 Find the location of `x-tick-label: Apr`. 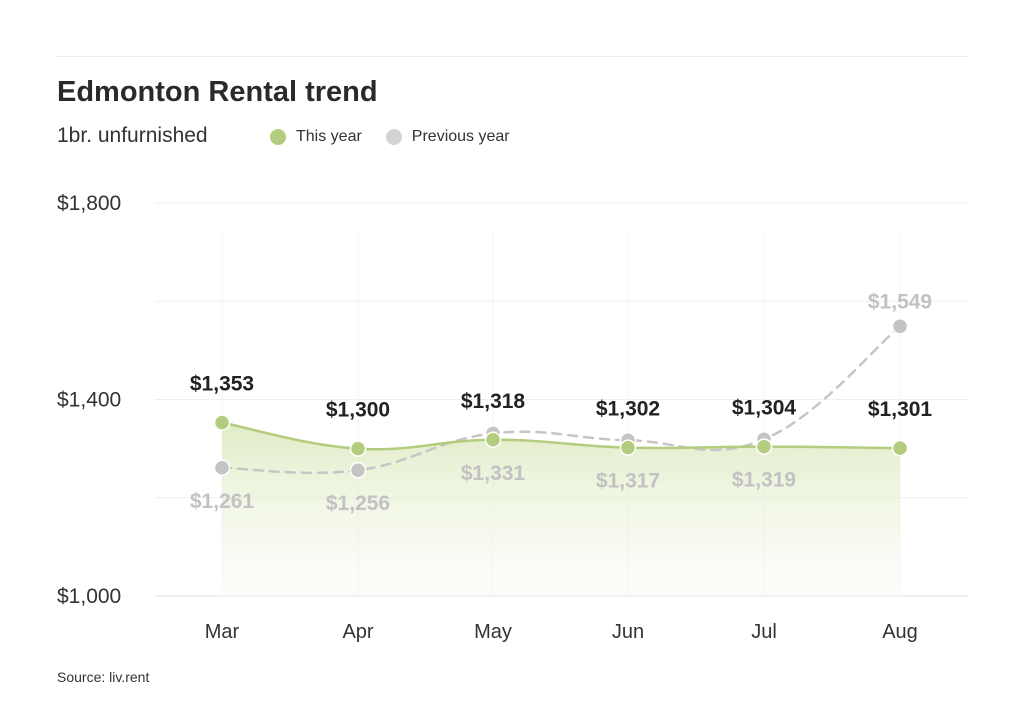

x-tick-label: Apr is located at coordinates (357, 632).